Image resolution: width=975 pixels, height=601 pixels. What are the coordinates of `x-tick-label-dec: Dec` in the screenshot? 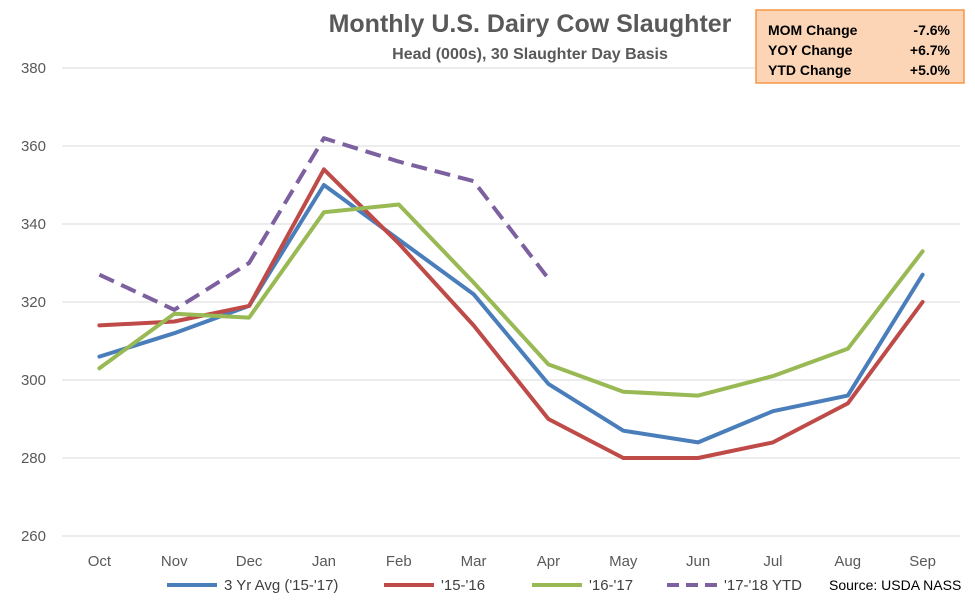 It's located at (249, 561).